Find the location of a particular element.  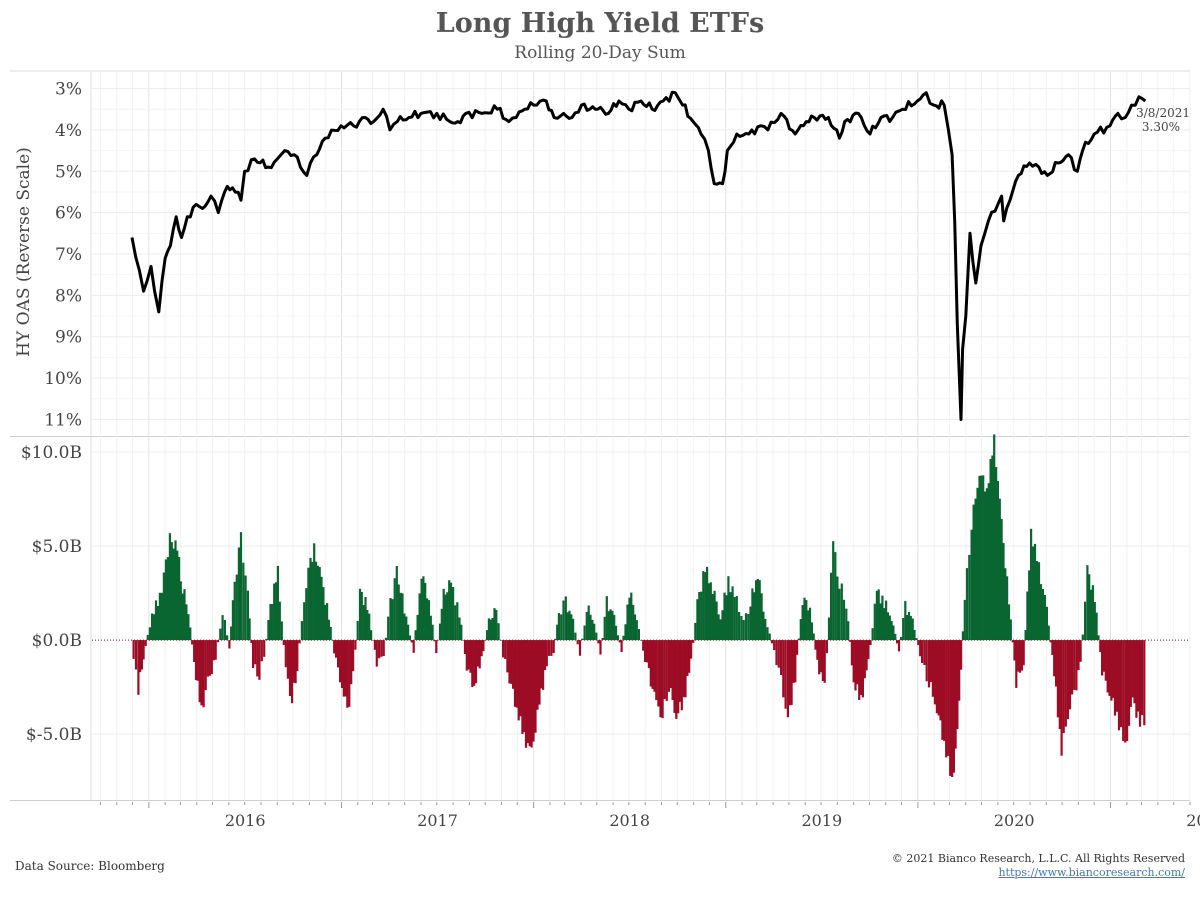

flow-y-tick-label: $5.0B is located at coordinates (57, 547).